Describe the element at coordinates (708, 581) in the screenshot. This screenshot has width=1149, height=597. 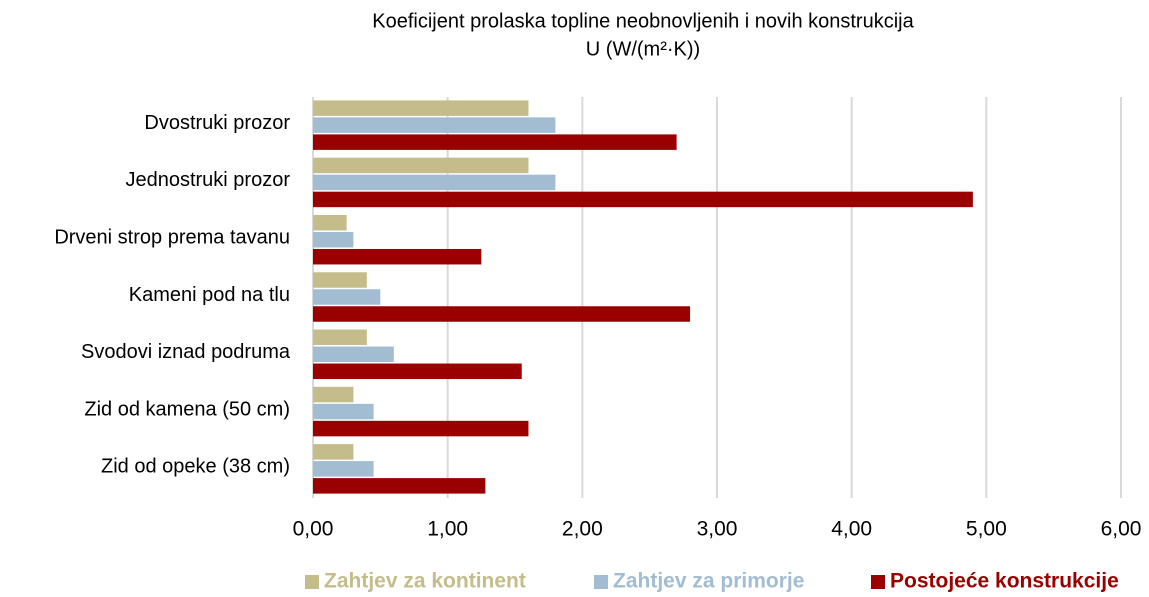
I see `legend-label: Zahtjev za primorje` at that location.